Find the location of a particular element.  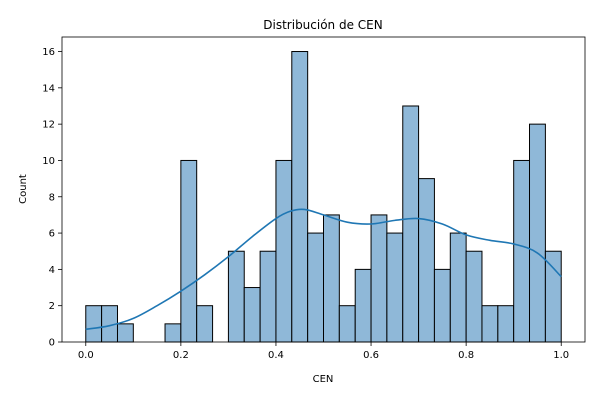

y-tick-label: 4 is located at coordinates (52, 270).